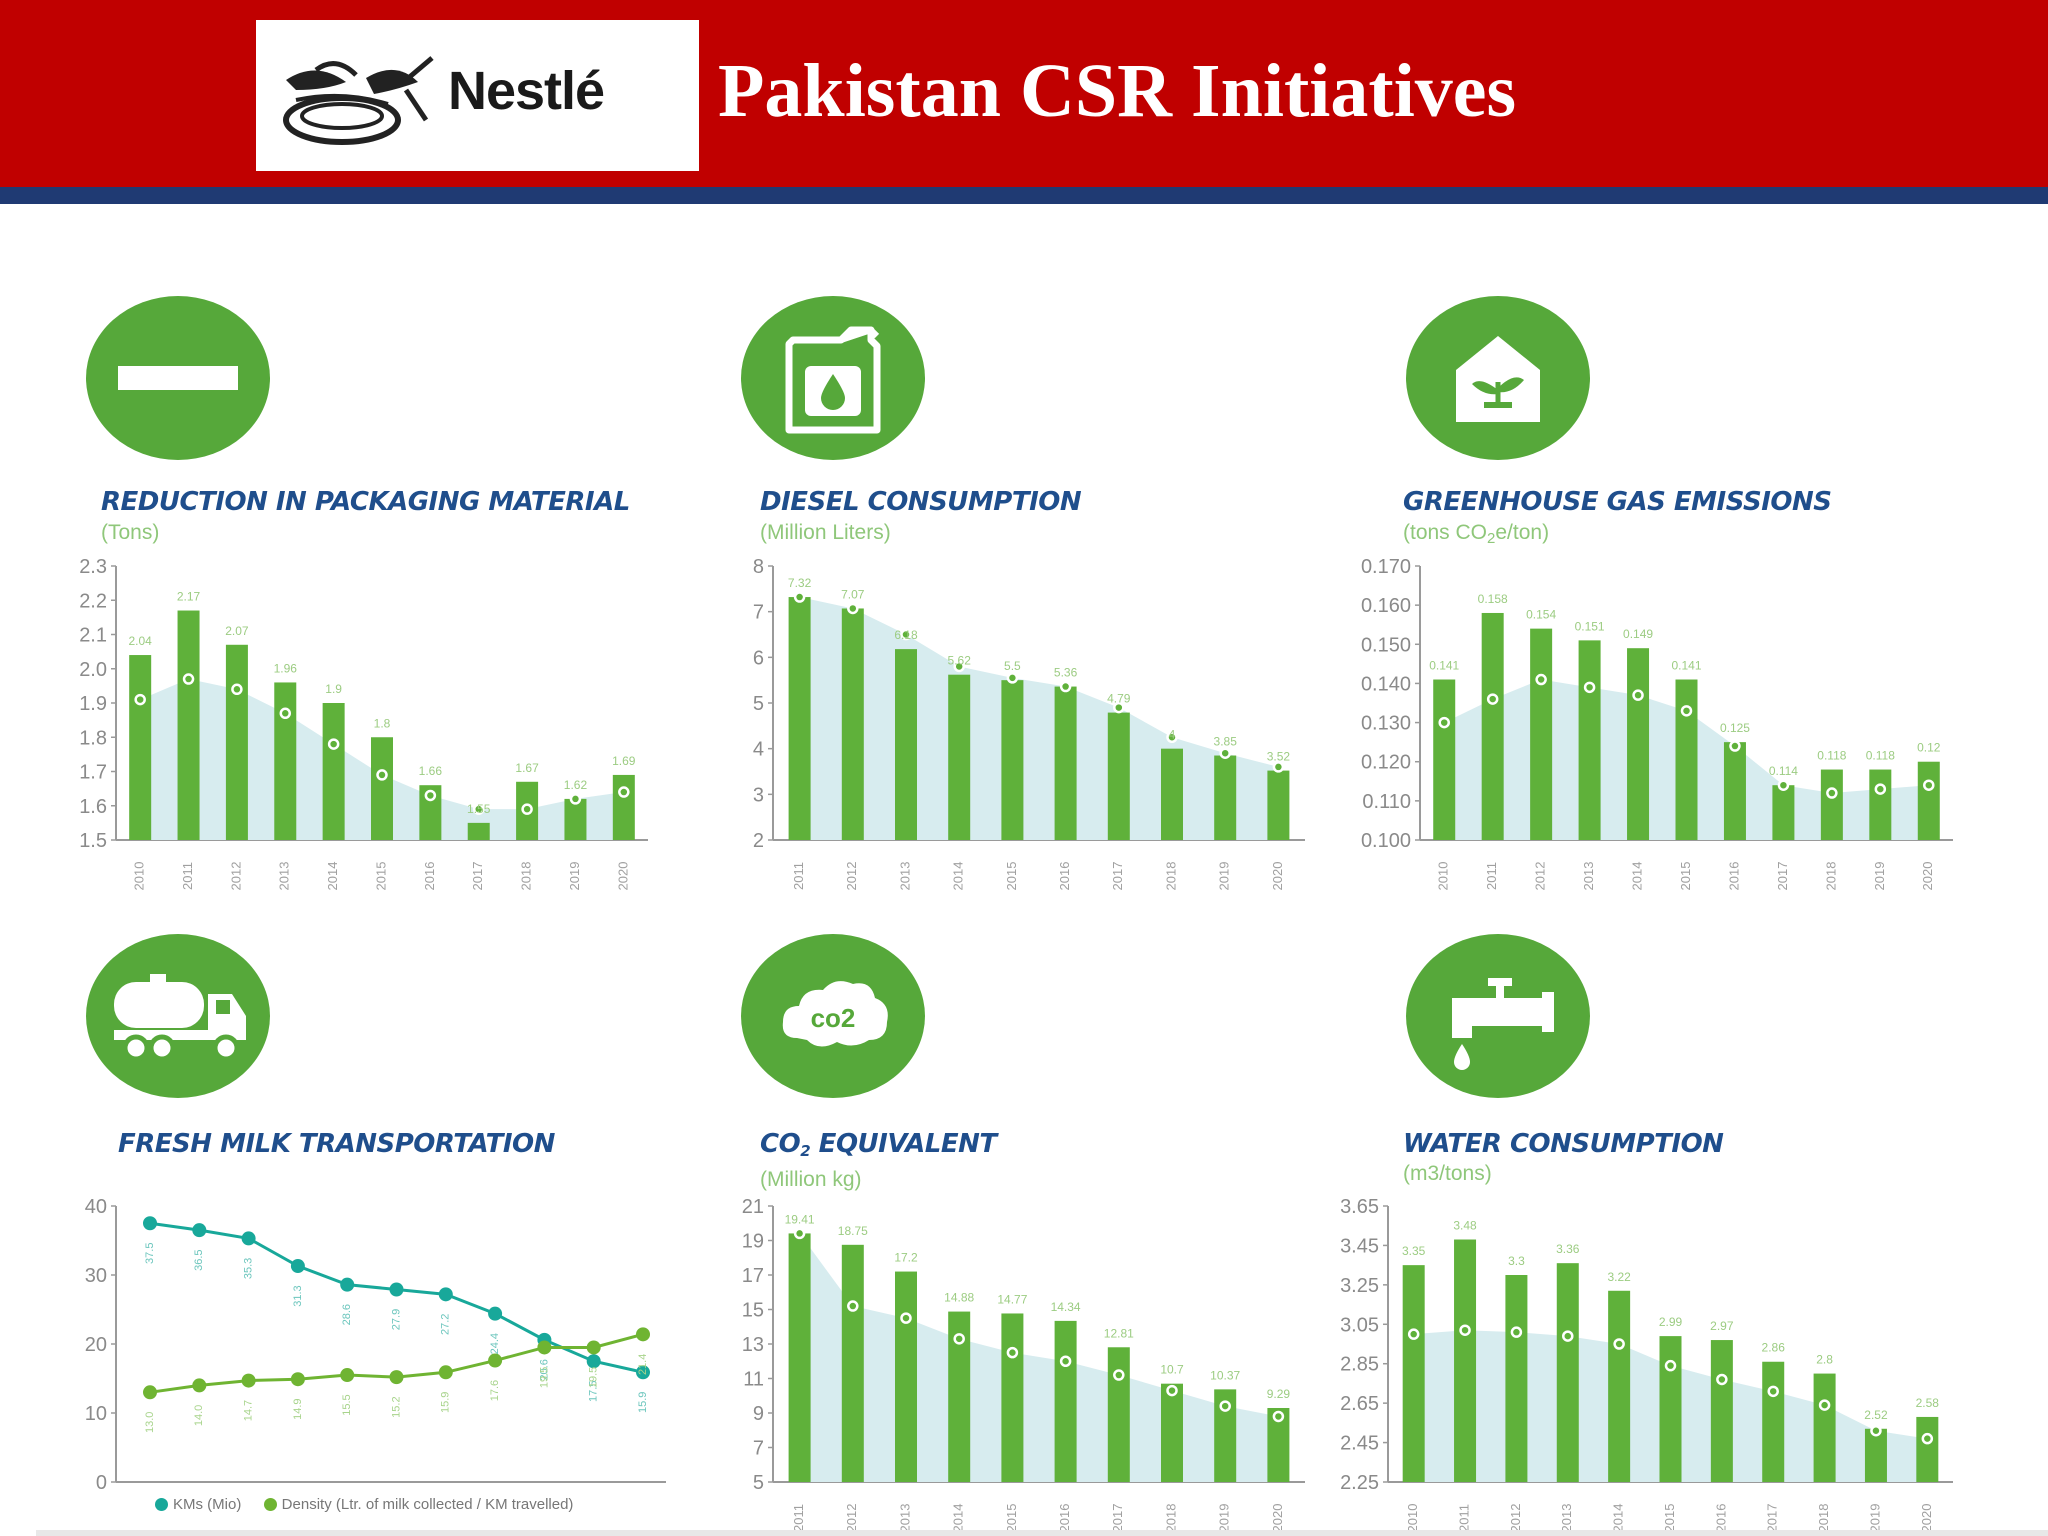  I want to click on diesel-y-tick-label: 6, so click(758, 658).